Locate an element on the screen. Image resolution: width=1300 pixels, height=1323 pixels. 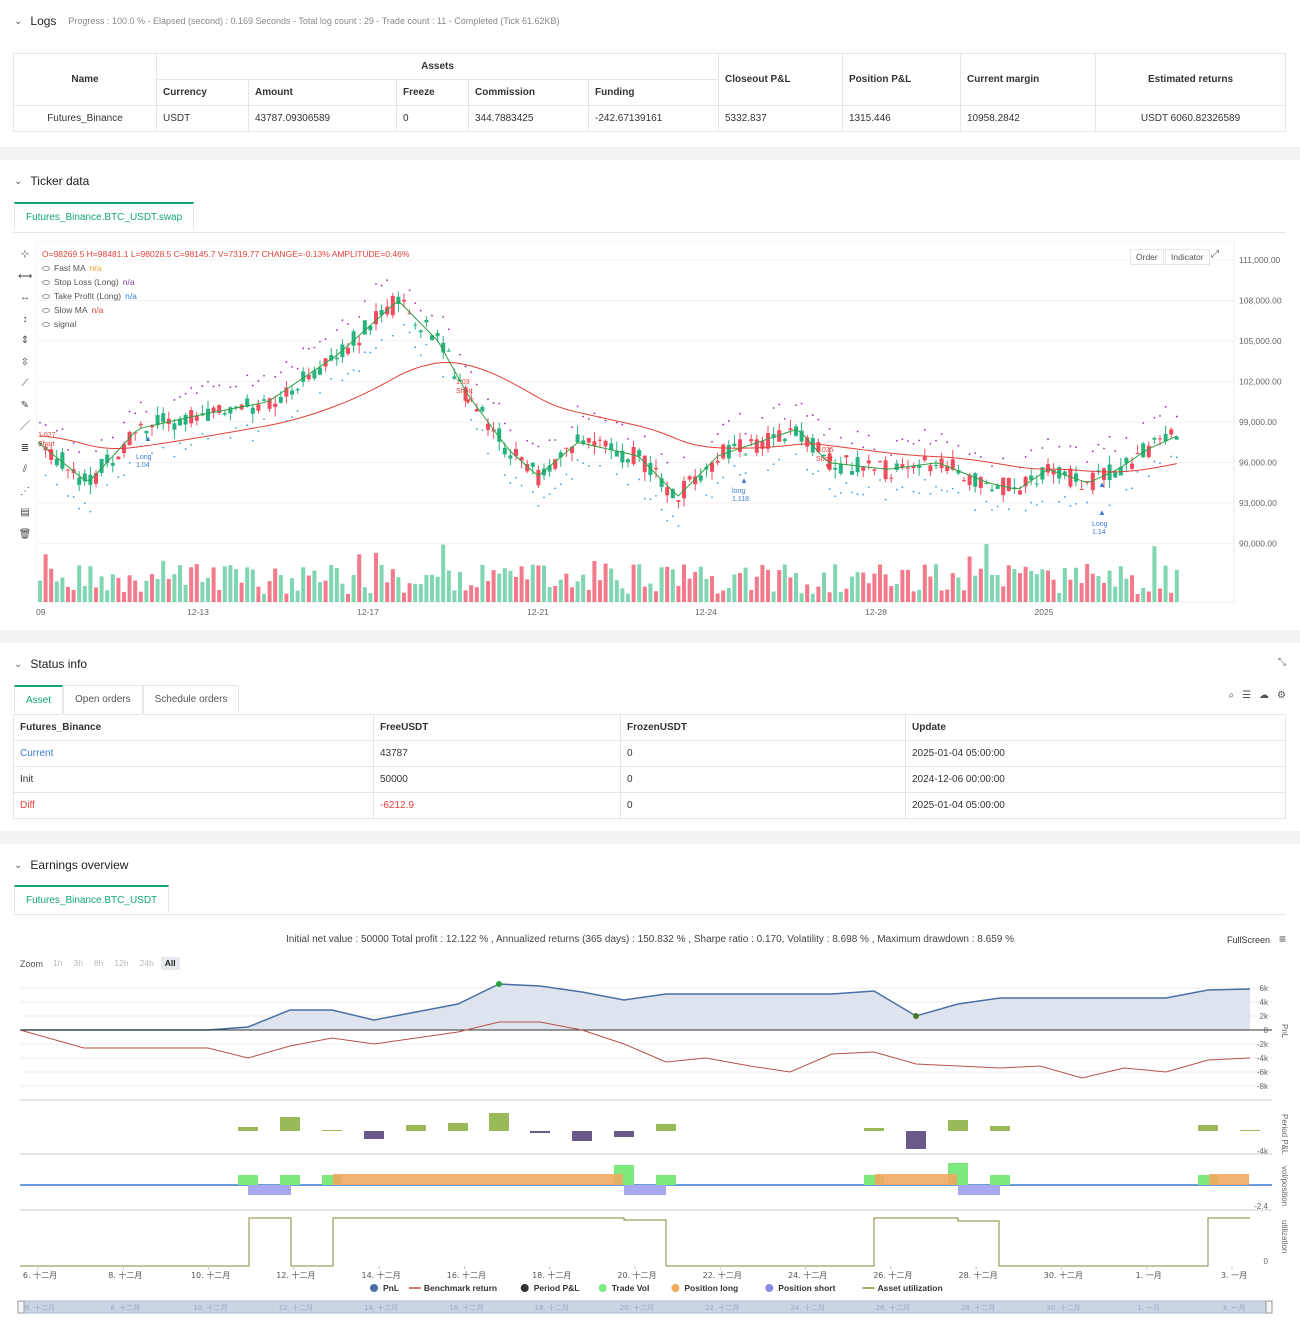
zoom-1h: 1h is located at coordinates (58, 963).